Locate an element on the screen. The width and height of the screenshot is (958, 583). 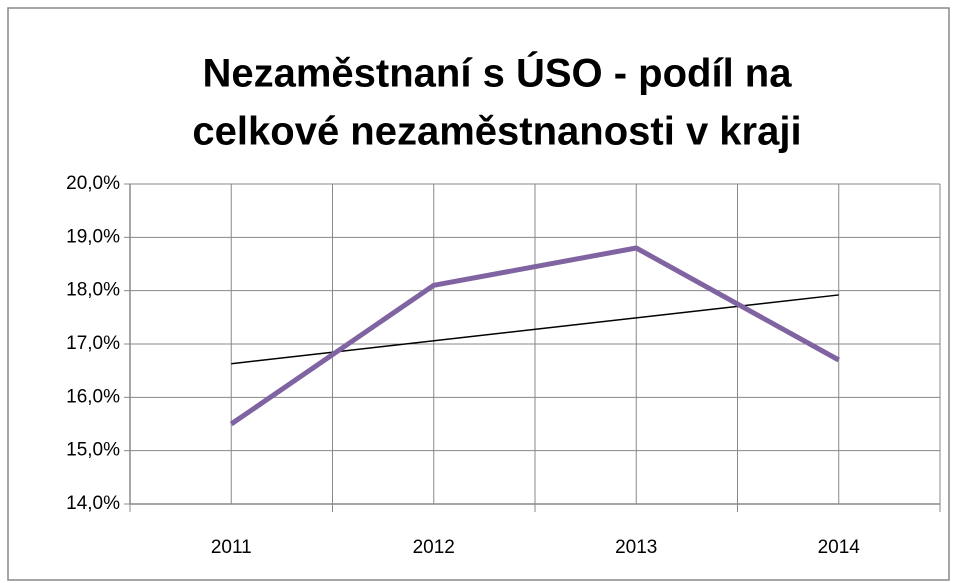
x-tick-label: 2014 is located at coordinates (839, 547).